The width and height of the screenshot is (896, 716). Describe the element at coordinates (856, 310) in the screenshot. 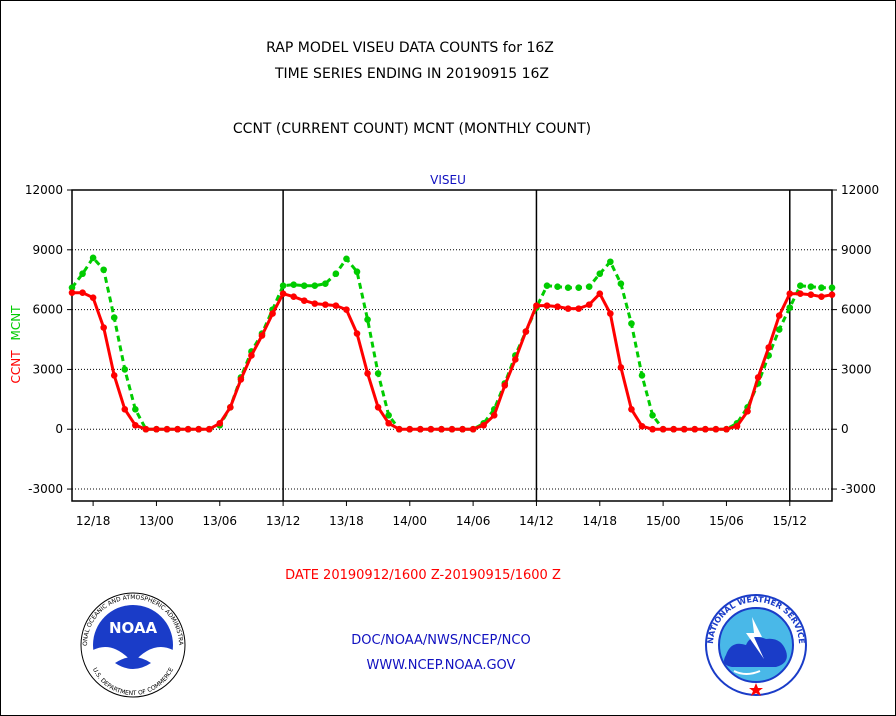

I see `y-tick-label-right: 6000` at that location.